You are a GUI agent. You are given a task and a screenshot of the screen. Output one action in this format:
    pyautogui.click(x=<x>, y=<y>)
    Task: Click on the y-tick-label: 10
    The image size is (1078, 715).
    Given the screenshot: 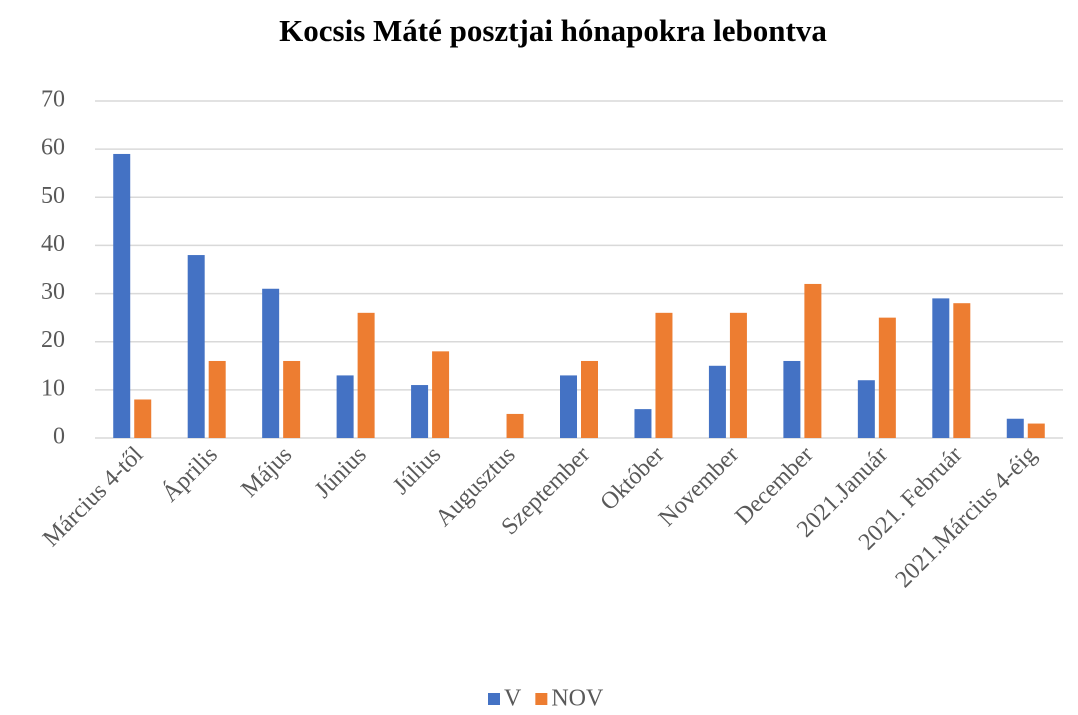 What is the action you would take?
    pyautogui.click(x=53, y=388)
    